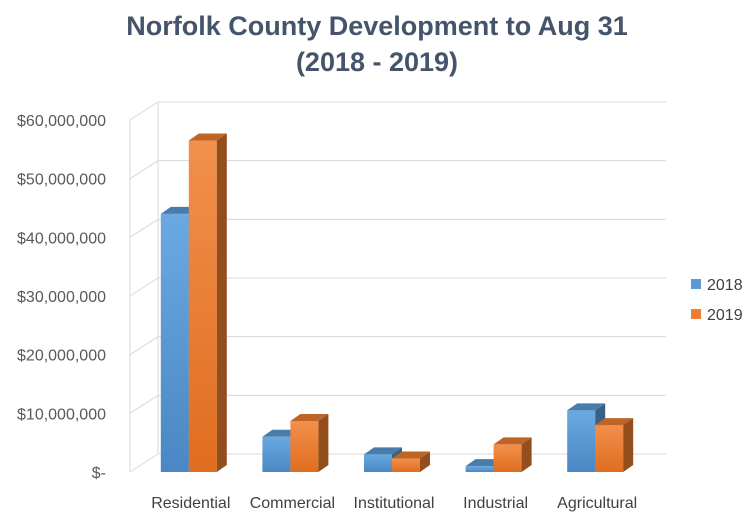 The height and width of the screenshot is (518, 754). Describe the element at coordinates (495, 503) in the screenshot. I see `x-category-label: Industrial` at that location.